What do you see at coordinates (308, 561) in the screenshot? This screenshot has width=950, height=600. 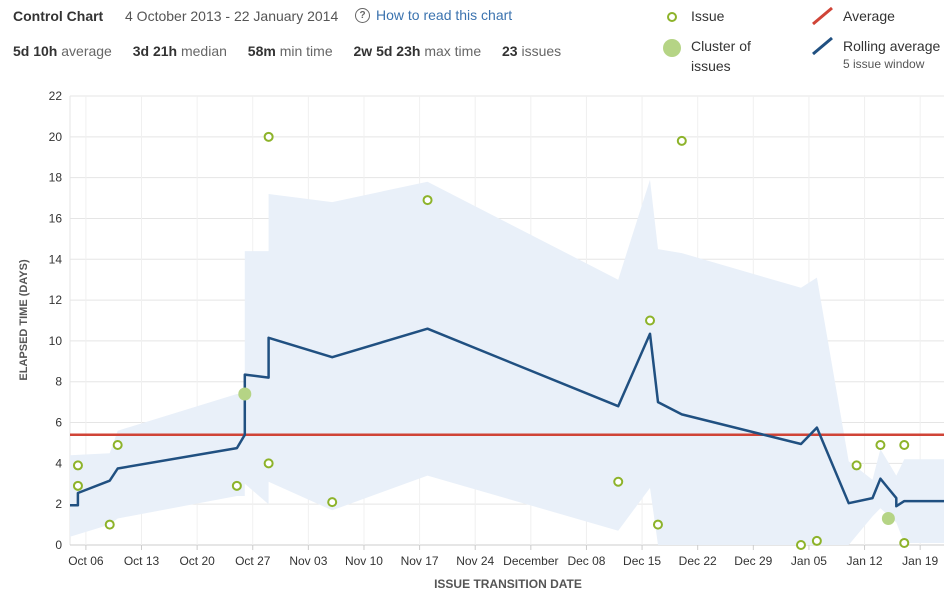 I see `x-tick-label: Nov 03` at bounding box center [308, 561].